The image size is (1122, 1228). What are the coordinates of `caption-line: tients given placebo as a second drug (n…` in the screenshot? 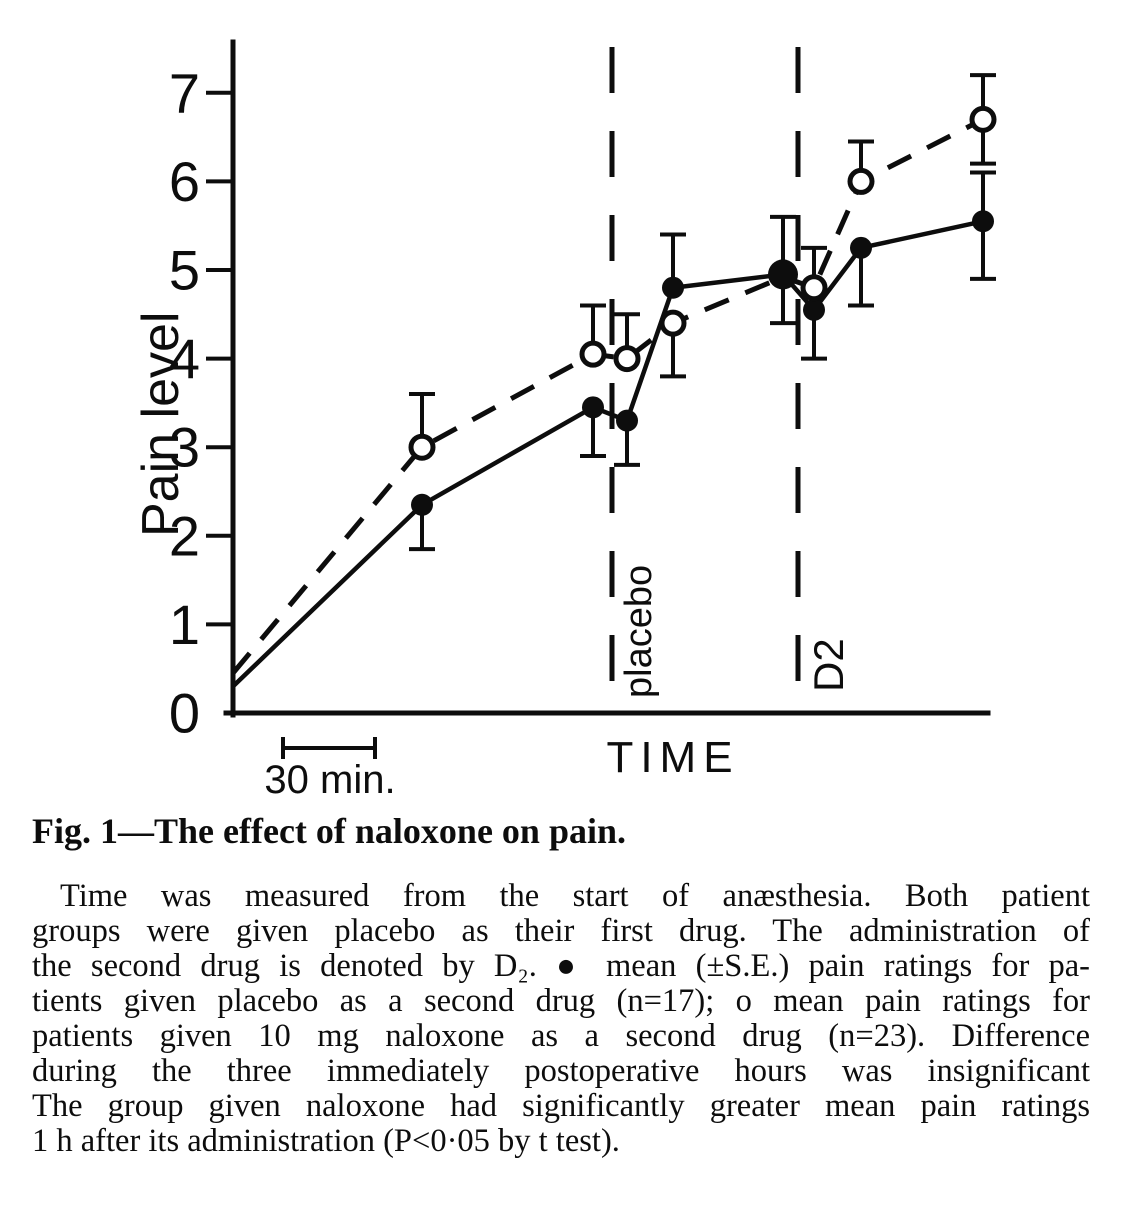 It's located at (561, 1001).